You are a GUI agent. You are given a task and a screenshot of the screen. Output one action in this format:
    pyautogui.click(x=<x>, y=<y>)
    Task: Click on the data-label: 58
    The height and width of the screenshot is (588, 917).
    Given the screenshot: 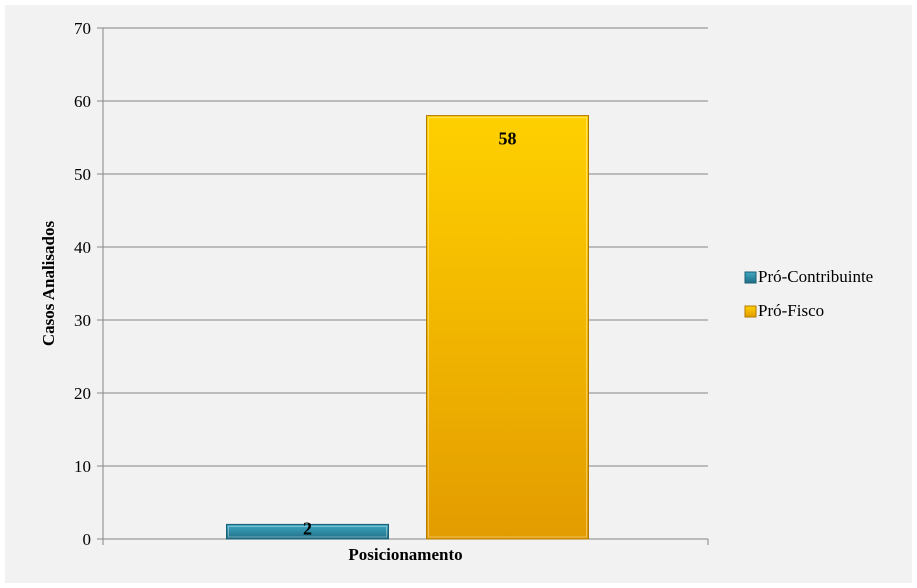 What is the action you would take?
    pyautogui.click(x=508, y=139)
    